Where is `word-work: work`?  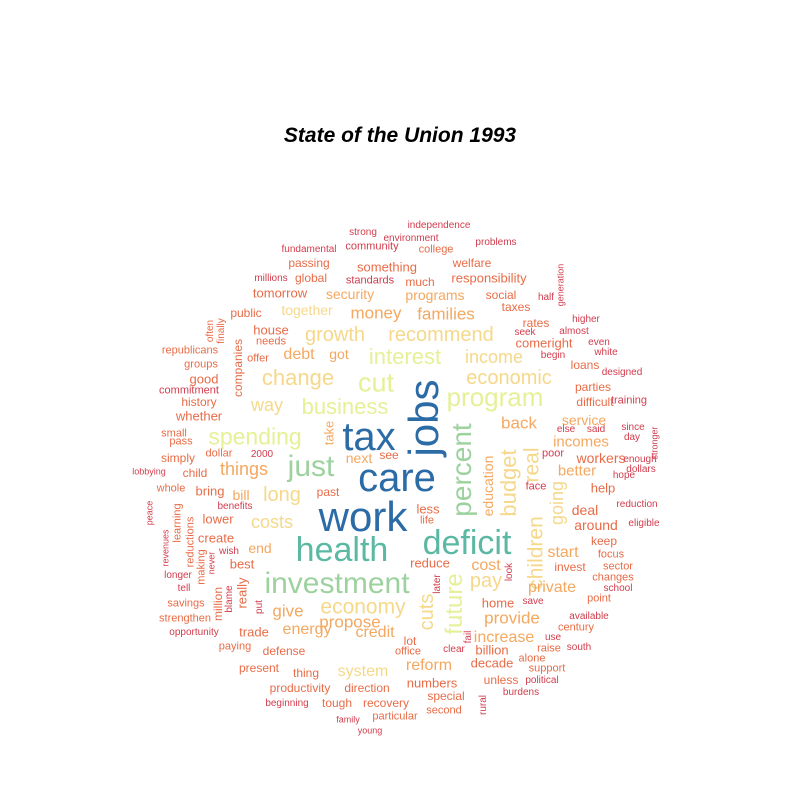
word-work: work is located at coordinates (363, 516).